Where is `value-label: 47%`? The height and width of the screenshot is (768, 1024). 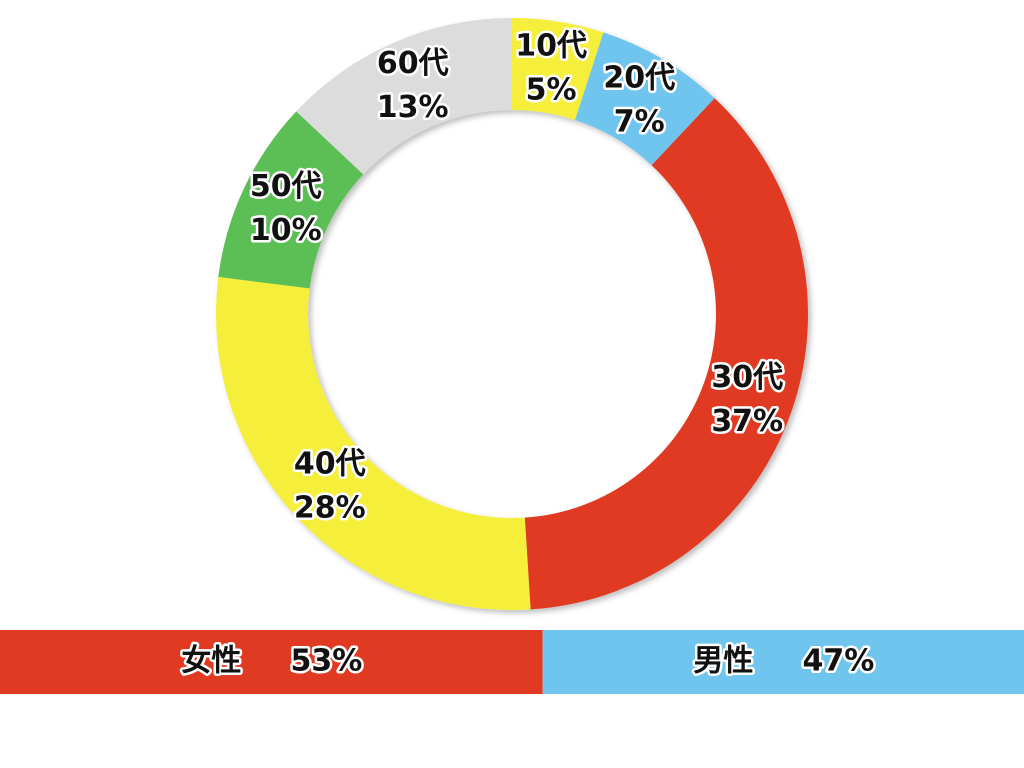
value-label: 47% is located at coordinates (838, 661).